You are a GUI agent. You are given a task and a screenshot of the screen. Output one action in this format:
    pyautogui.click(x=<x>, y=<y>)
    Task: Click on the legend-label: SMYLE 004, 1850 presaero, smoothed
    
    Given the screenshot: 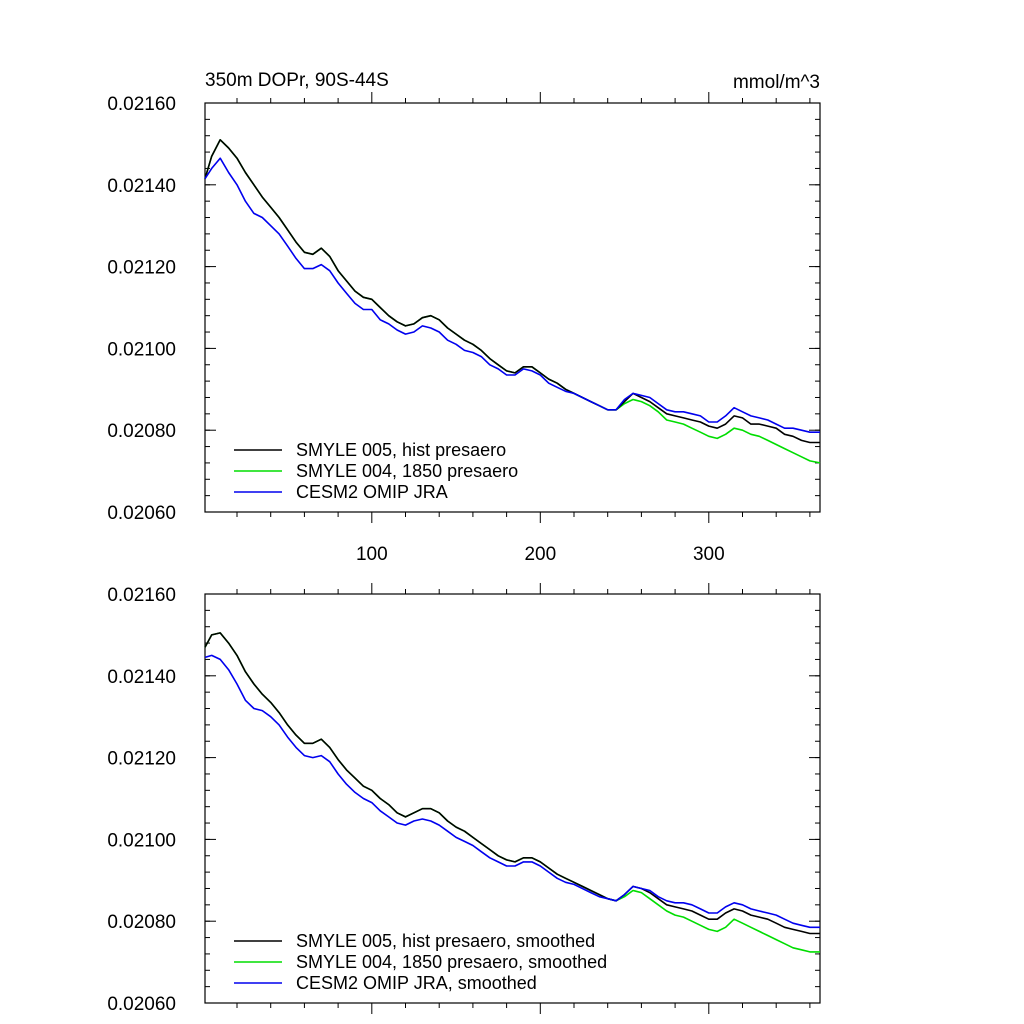 What is the action you would take?
    pyautogui.click(x=451, y=962)
    